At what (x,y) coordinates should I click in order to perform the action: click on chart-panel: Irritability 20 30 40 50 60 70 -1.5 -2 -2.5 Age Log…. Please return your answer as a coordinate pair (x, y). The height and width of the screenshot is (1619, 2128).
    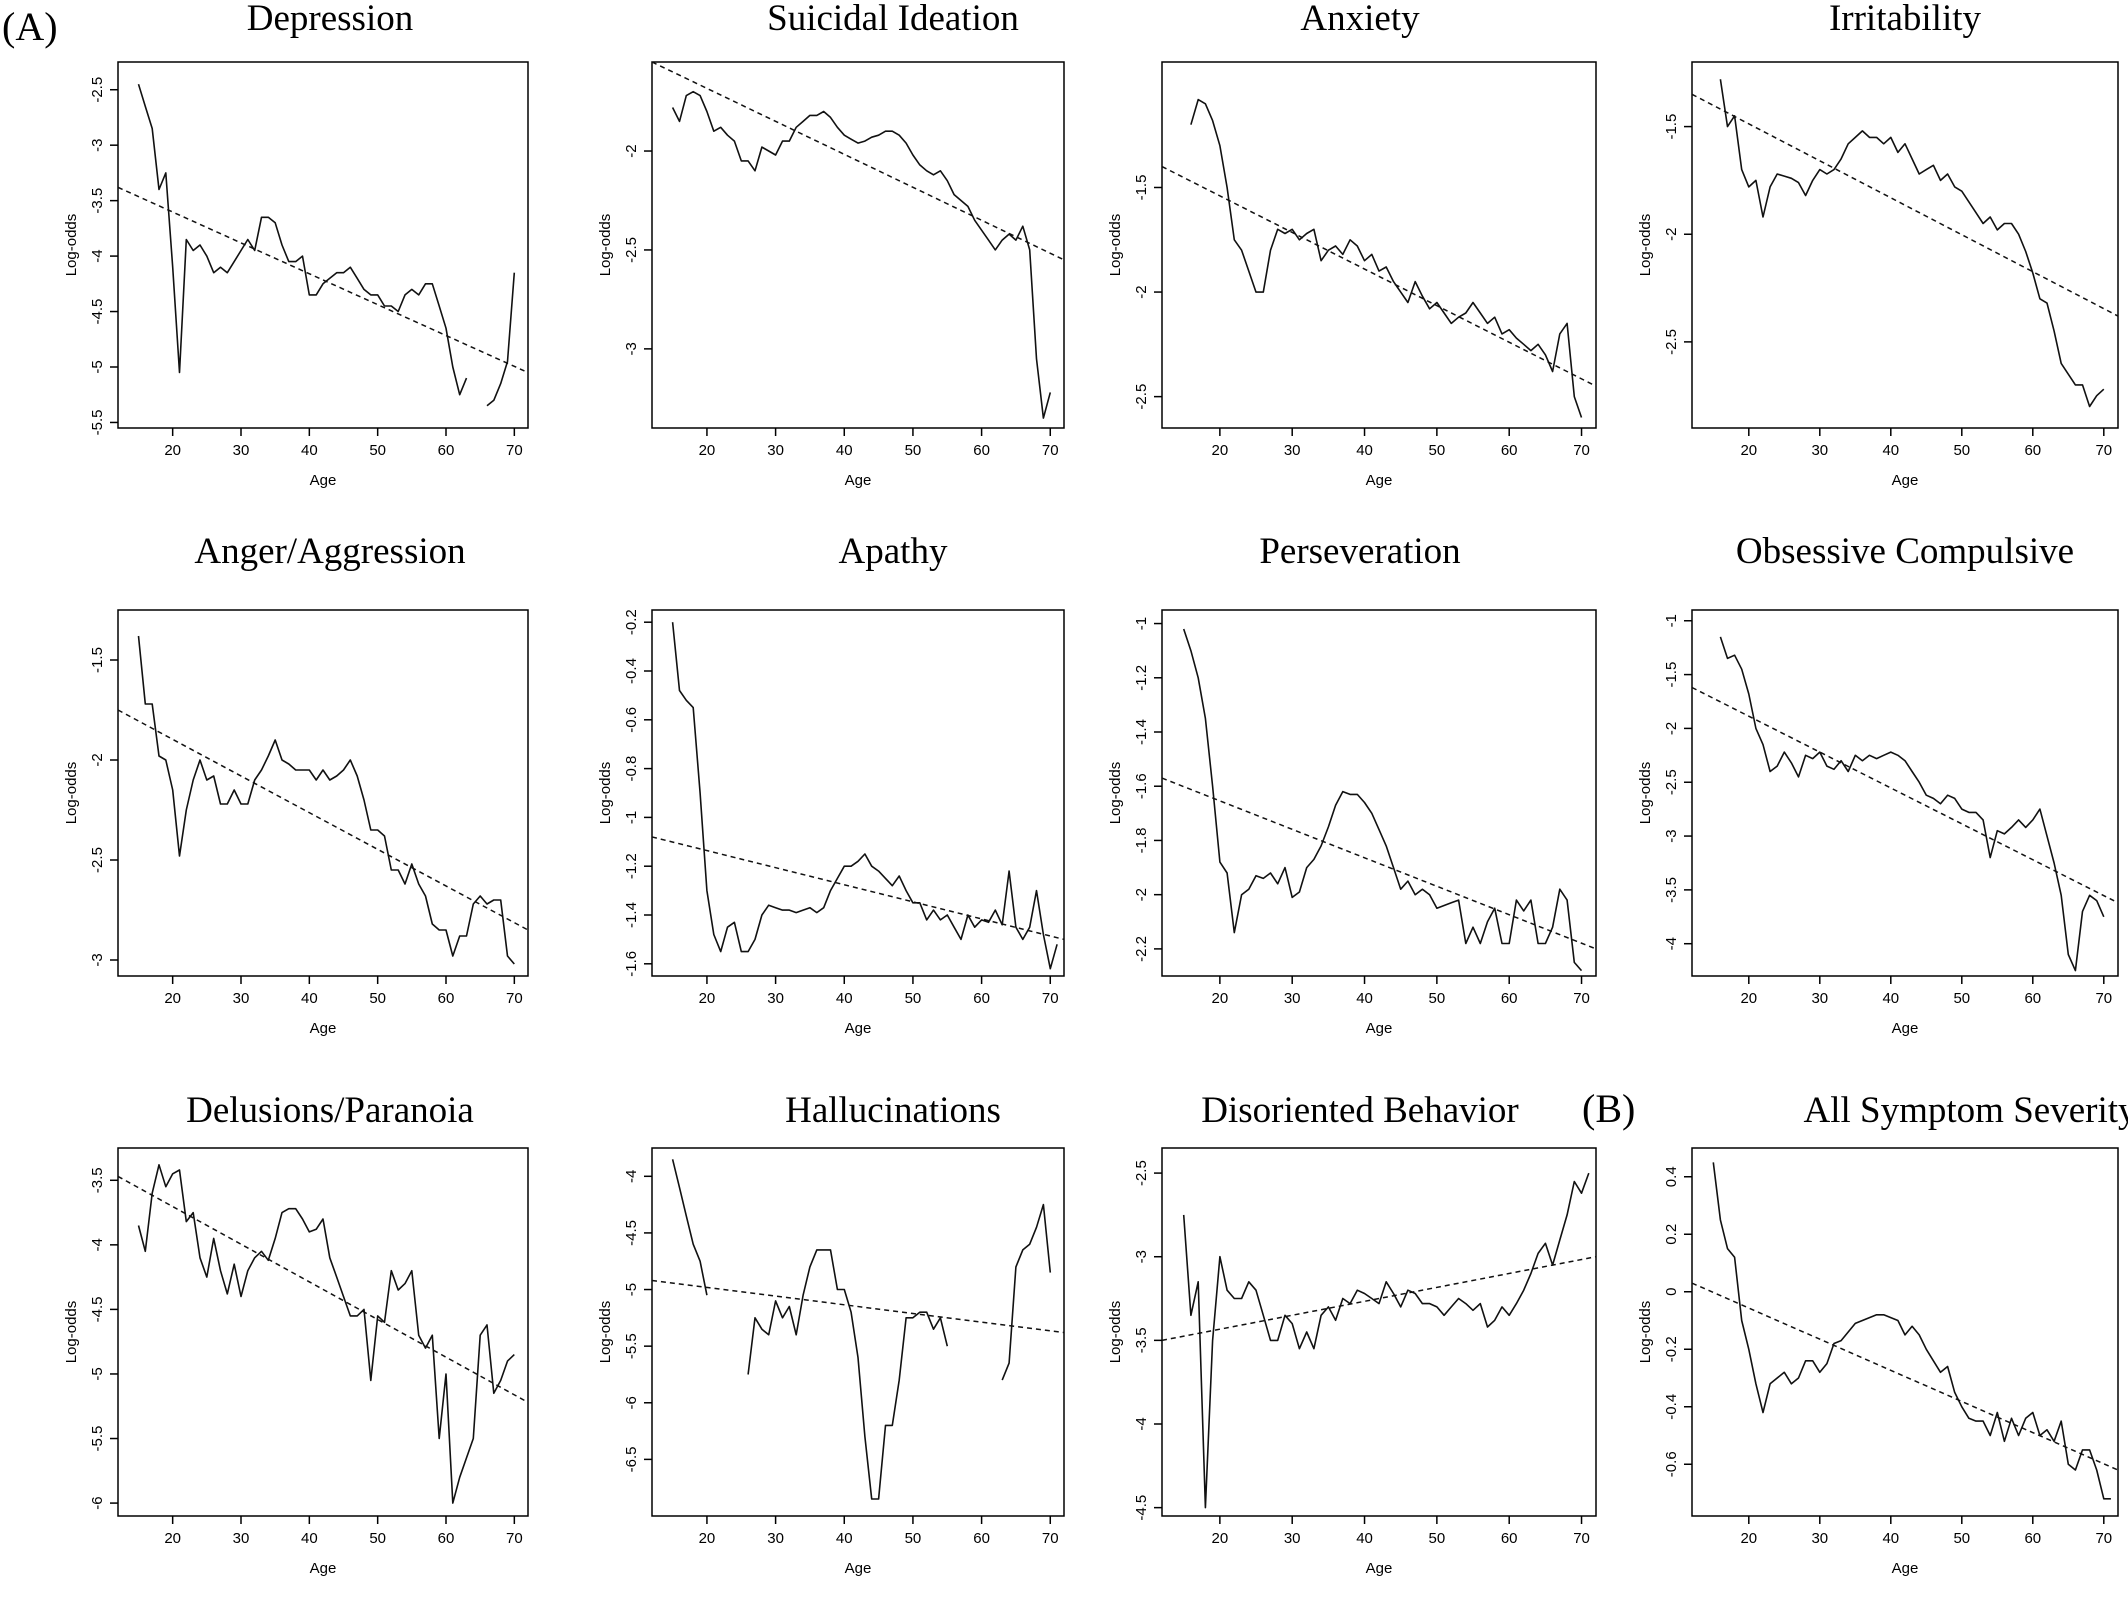
    Looking at the image, I should click on (1878, 244).